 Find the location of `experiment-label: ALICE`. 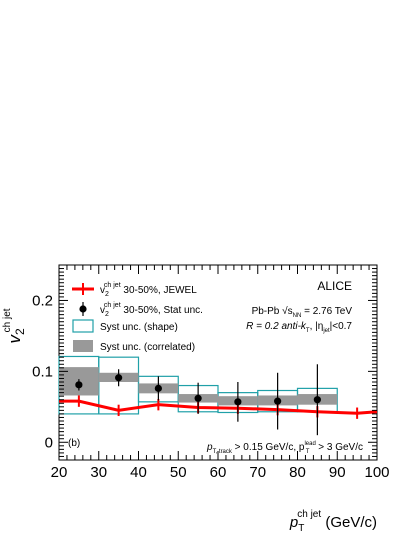

experiment-label: ALICE is located at coordinates (334, 286).